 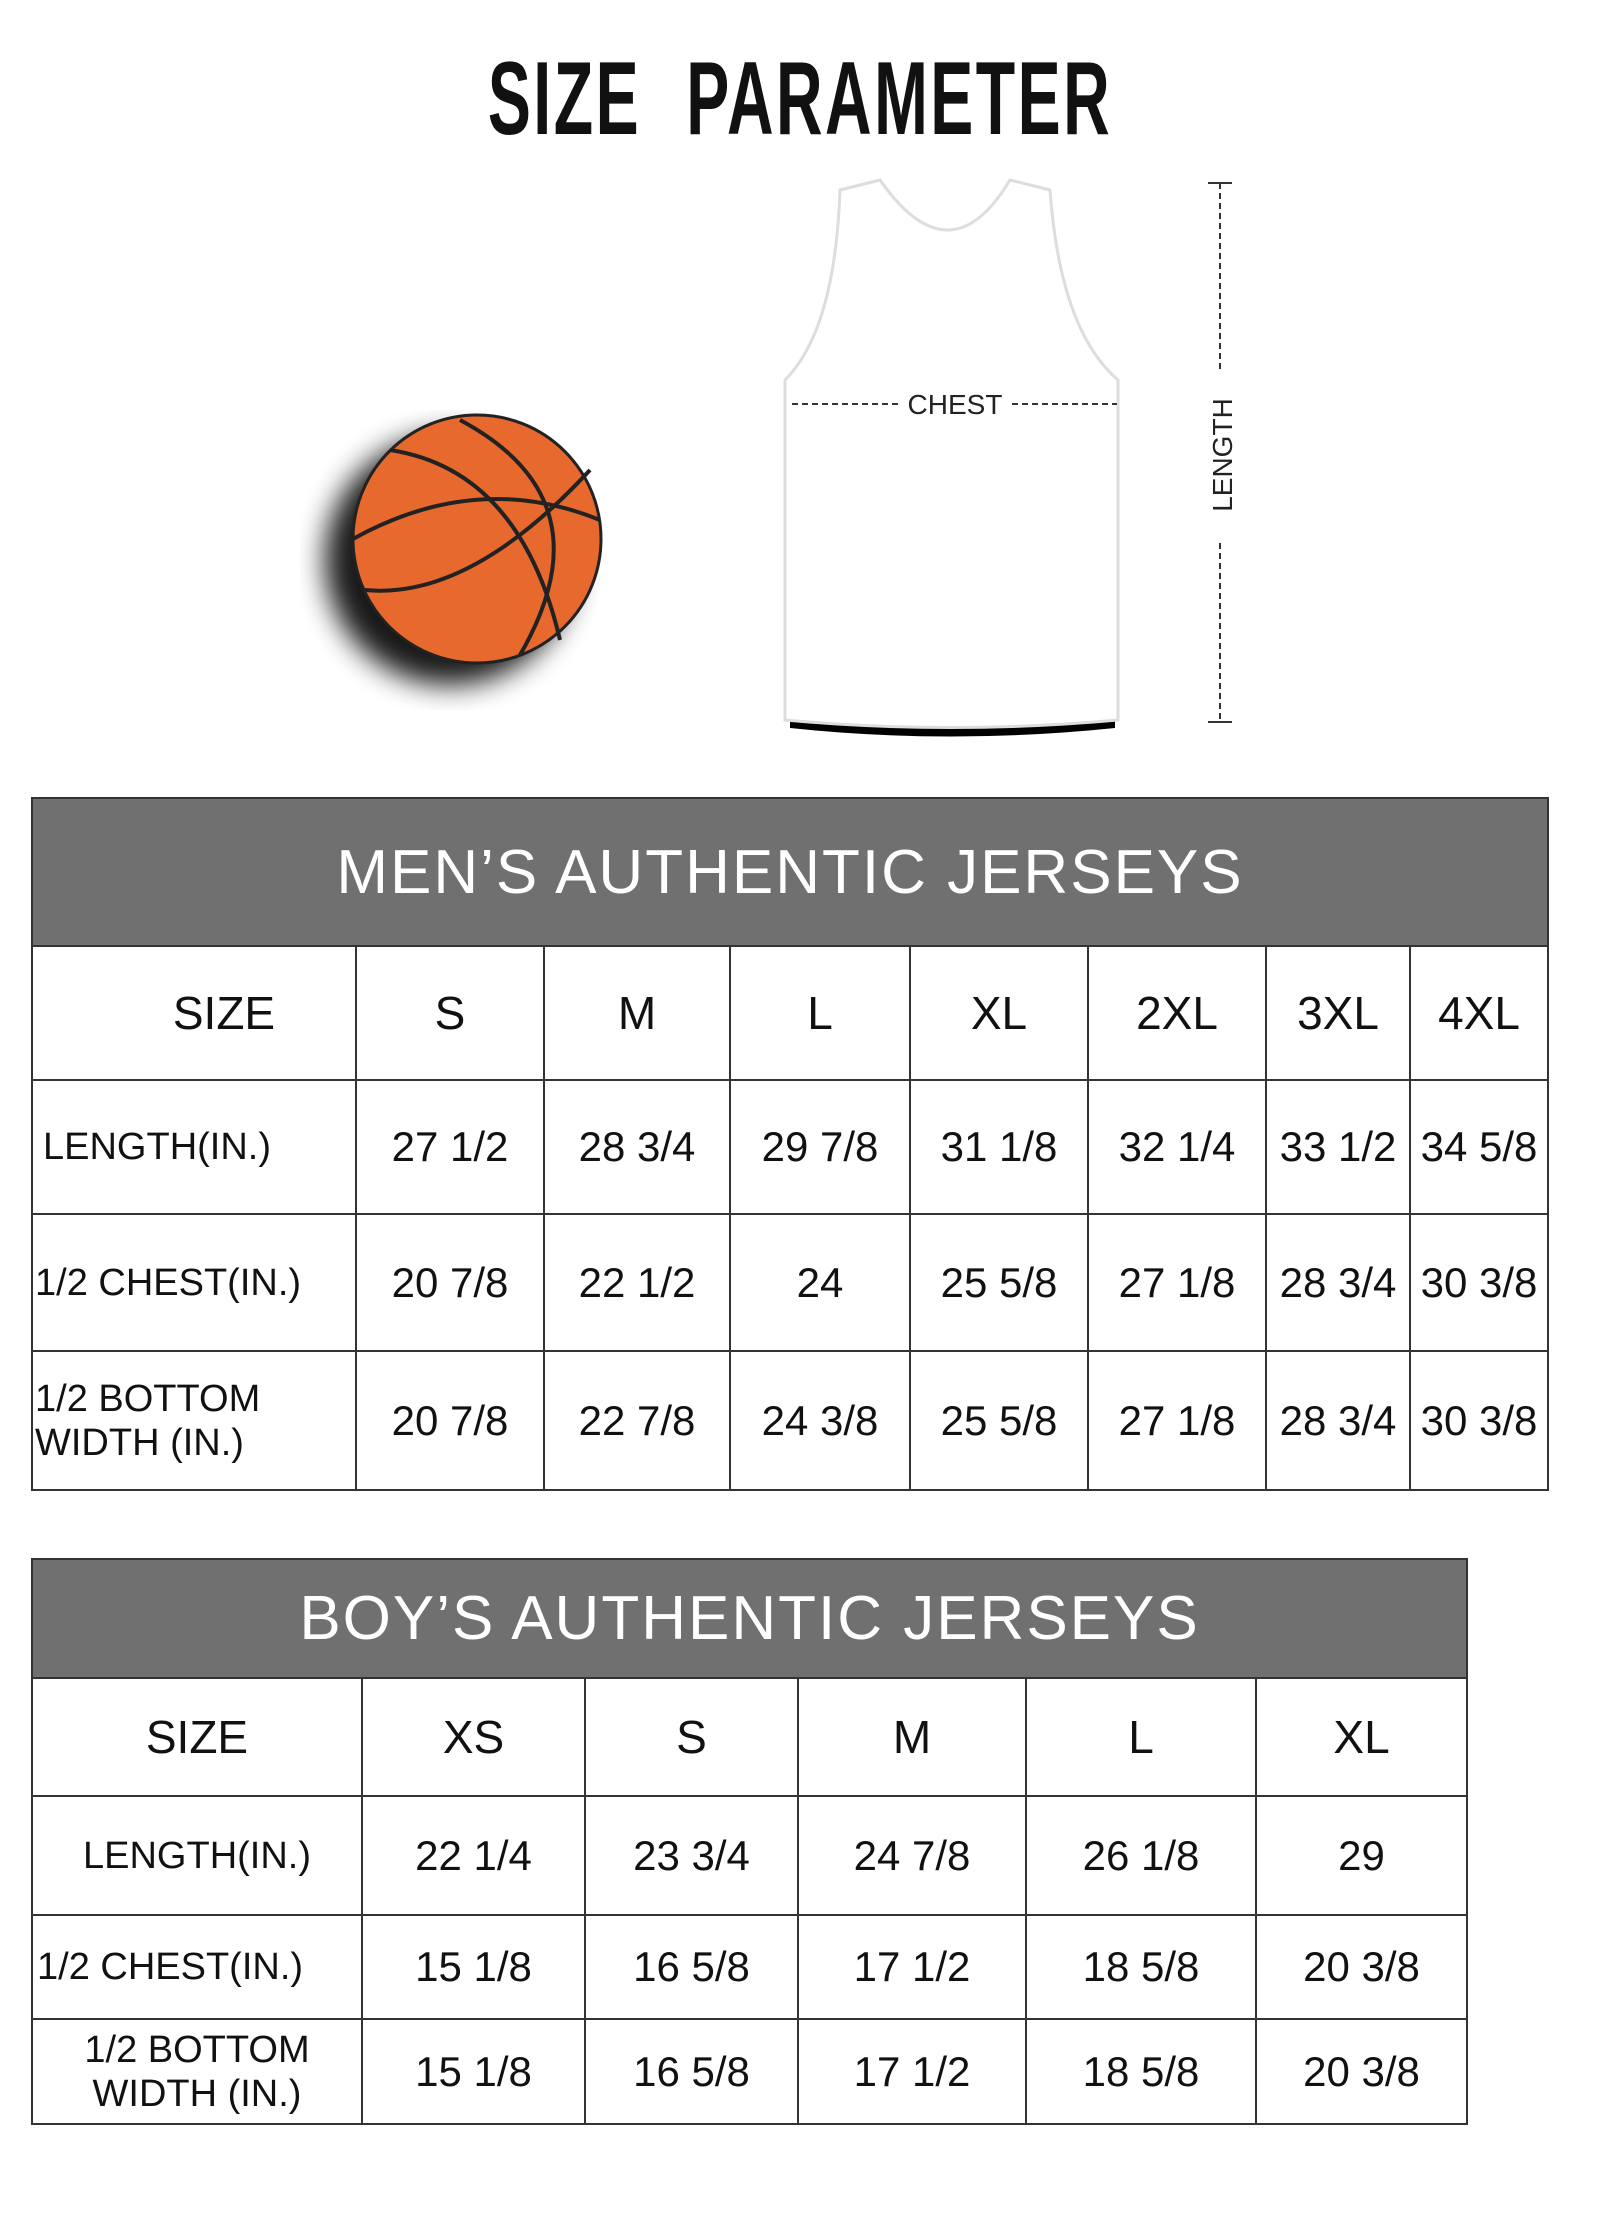 I want to click on men-table-heading: MEN’S AUTHENTIC JERSEYS, so click(x=790, y=872).